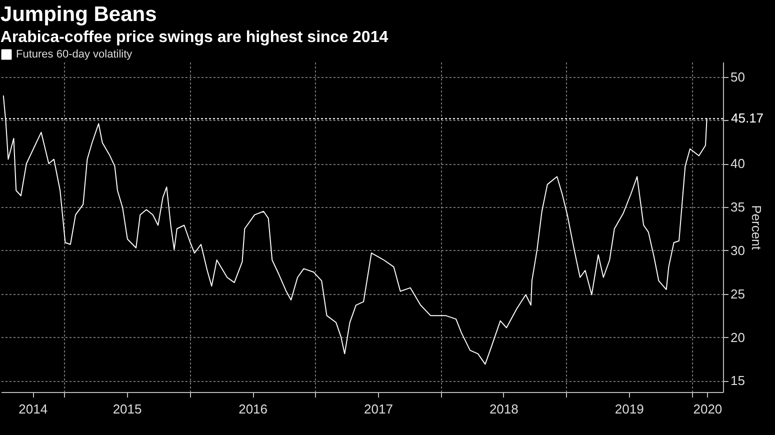  I want to click on x-tick-label: 2017, so click(378, 409).